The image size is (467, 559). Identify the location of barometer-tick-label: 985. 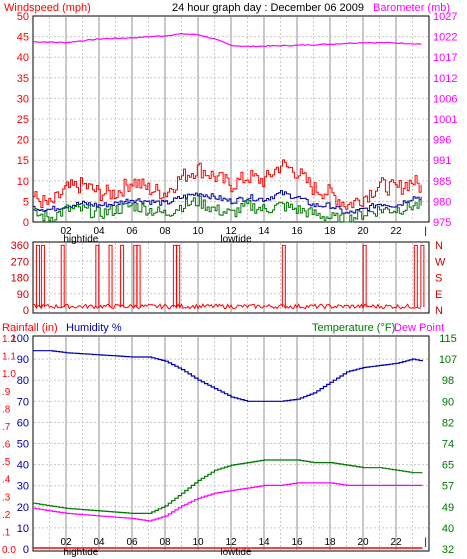
(442, 182).